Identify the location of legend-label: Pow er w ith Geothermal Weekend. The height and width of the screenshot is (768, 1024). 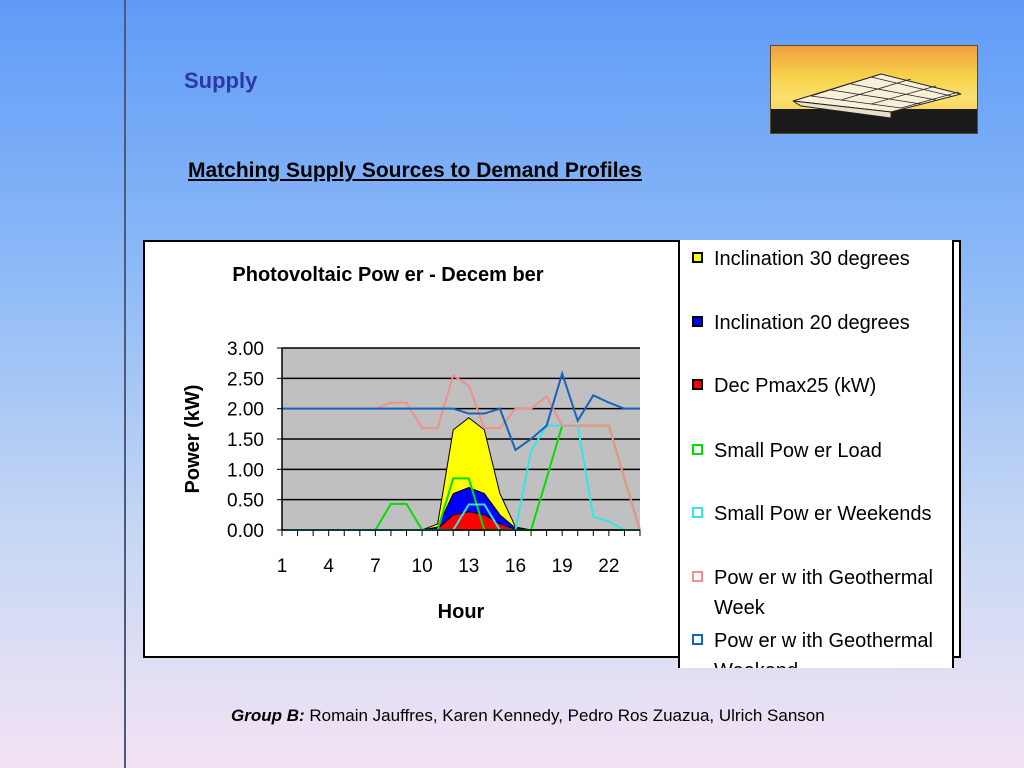
(823, 649).